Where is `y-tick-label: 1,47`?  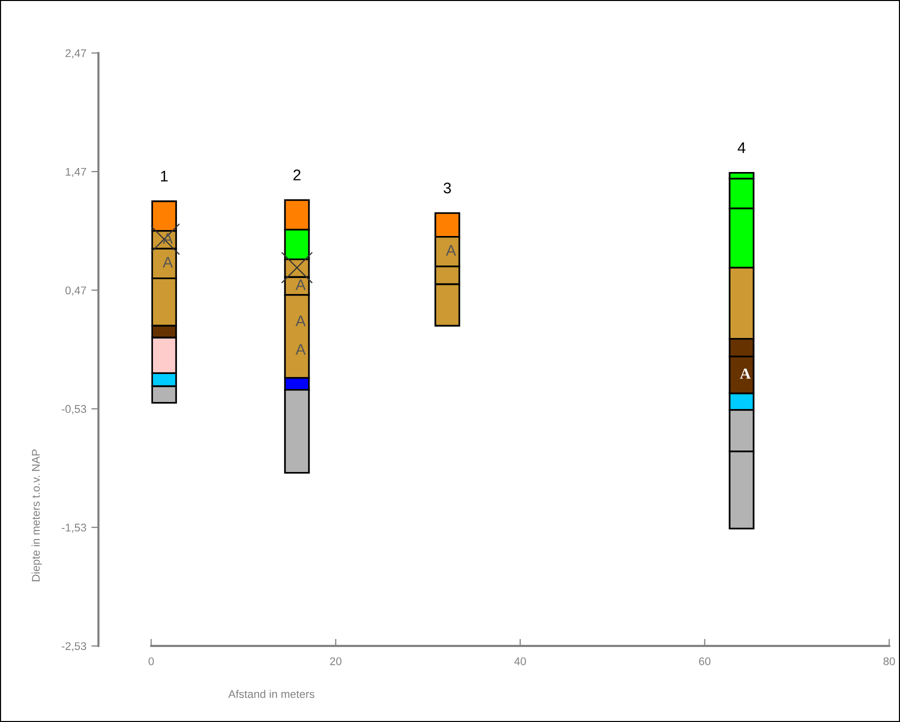
y-tick-label: 1,47 is located at coordinates (76, 173).